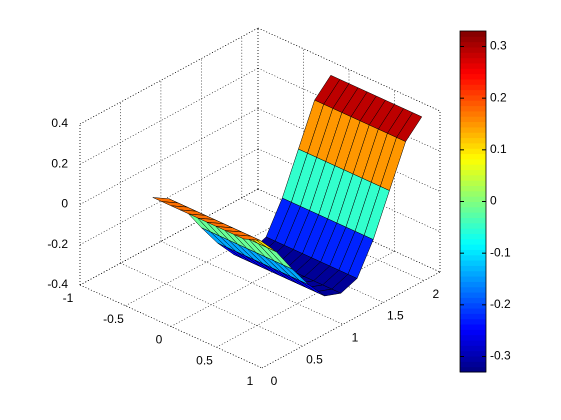  I want to click on colorbar-tick-label: -0.1, so click(500, 252).